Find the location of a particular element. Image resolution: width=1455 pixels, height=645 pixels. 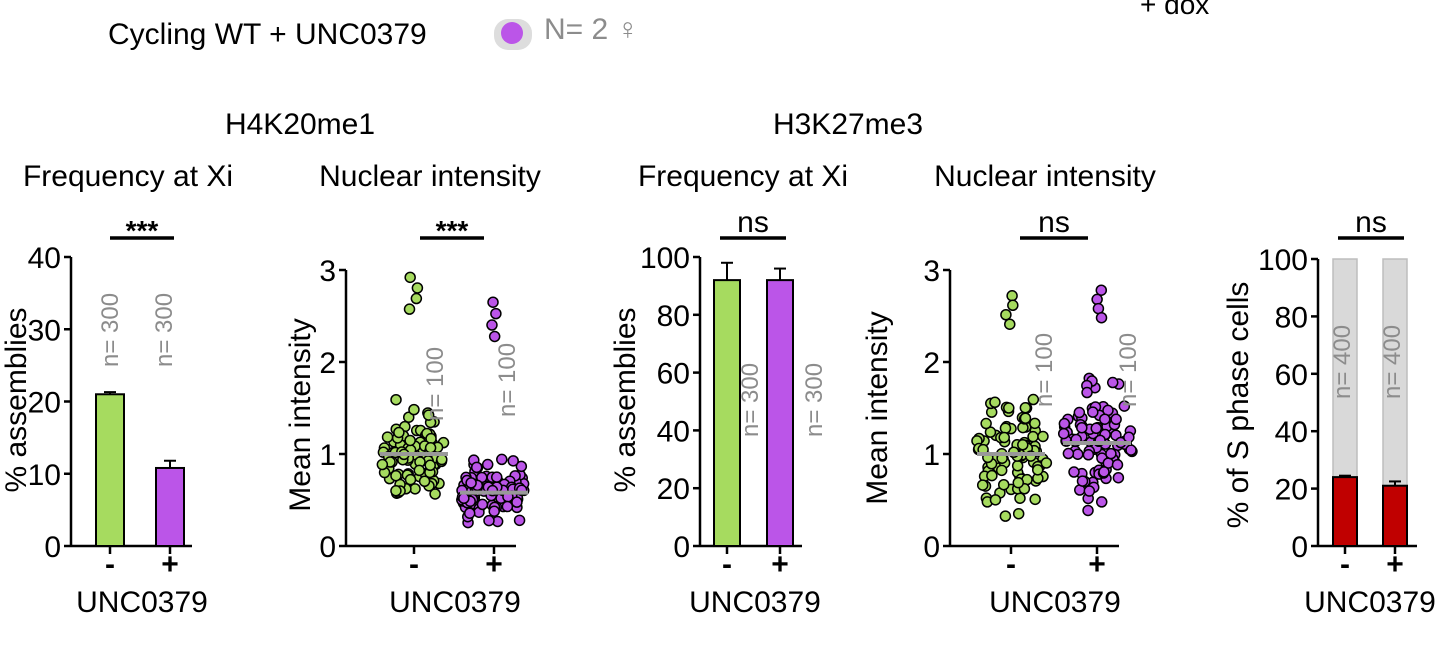

y-axis-label: Mean intensity is located at coordinates (300, 414).